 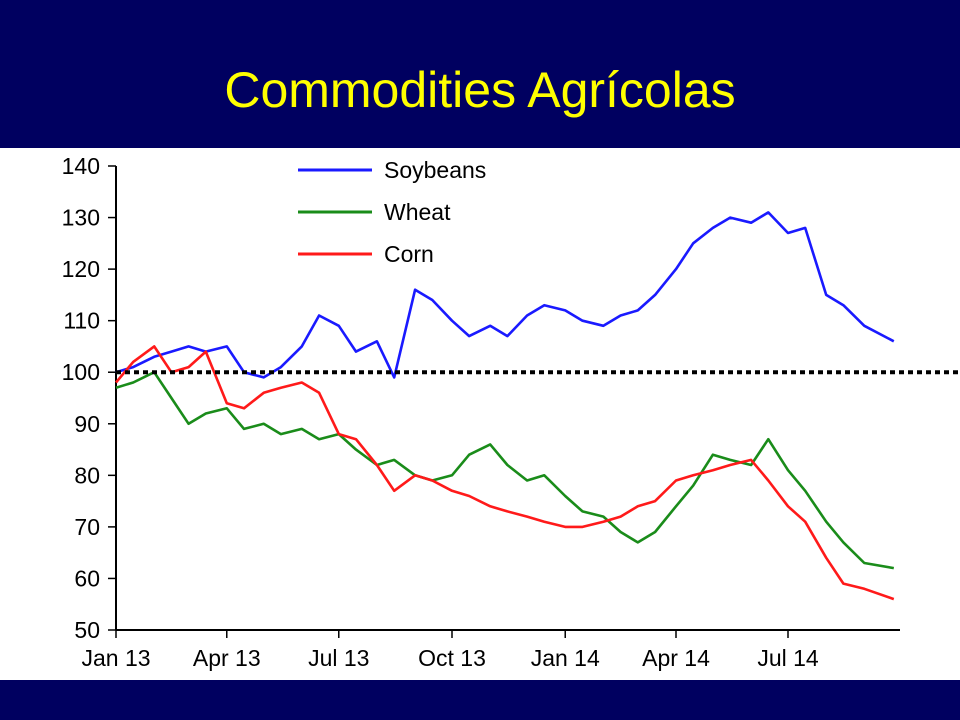 What do you see at coordinates (87, 630) in the screenshot?
I see `y-tick-label: 50` at bounding box center [87, 630].